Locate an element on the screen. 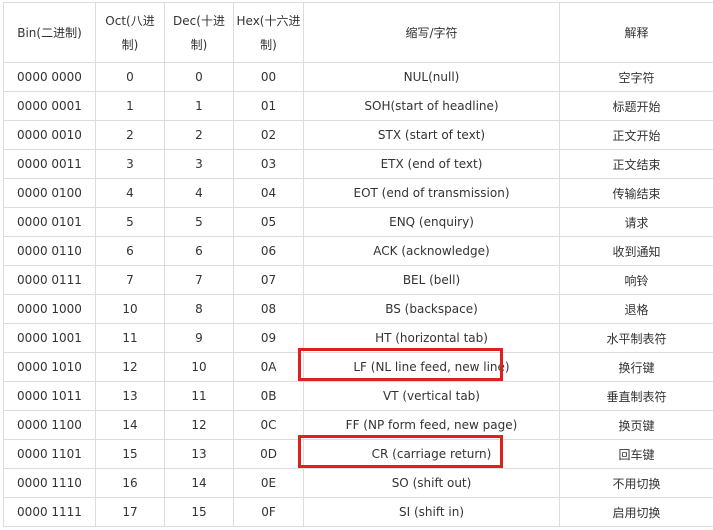 The width and height of the screenshot is (713, 530). cell-hex: 0B is located at coordinates (268, 396).